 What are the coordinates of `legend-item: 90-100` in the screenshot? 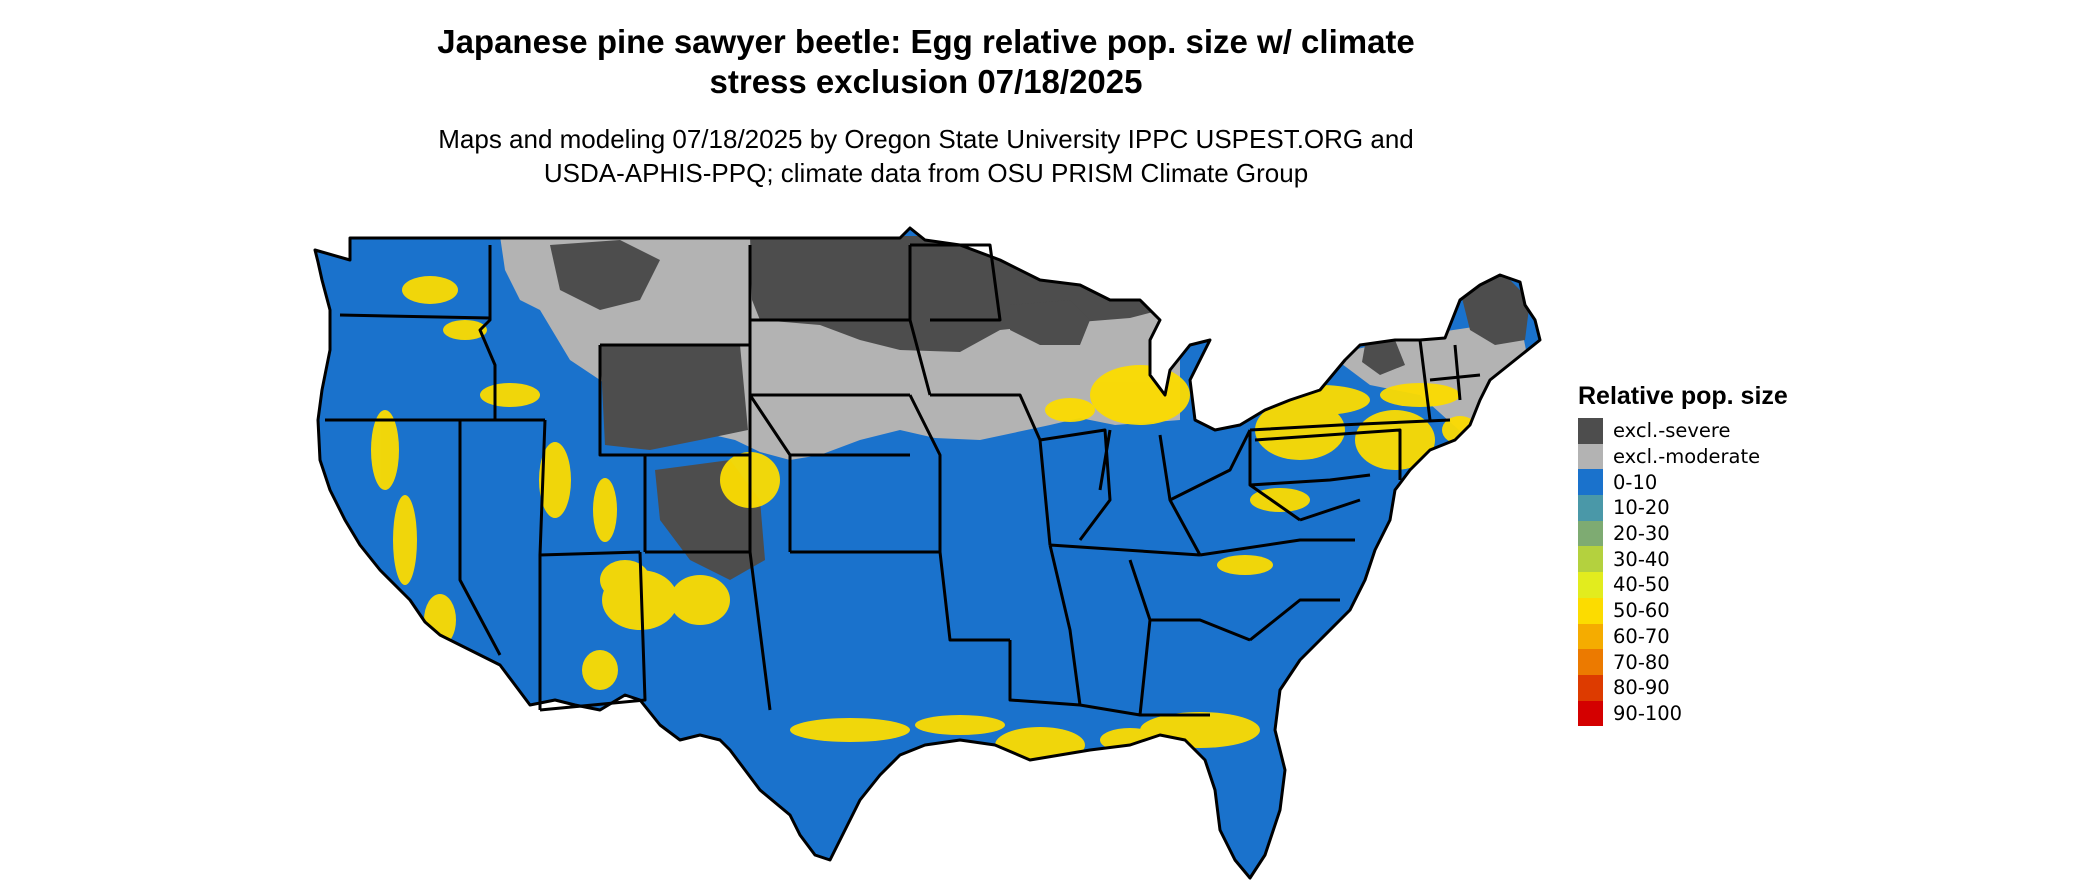 It's located at (1683, 713).